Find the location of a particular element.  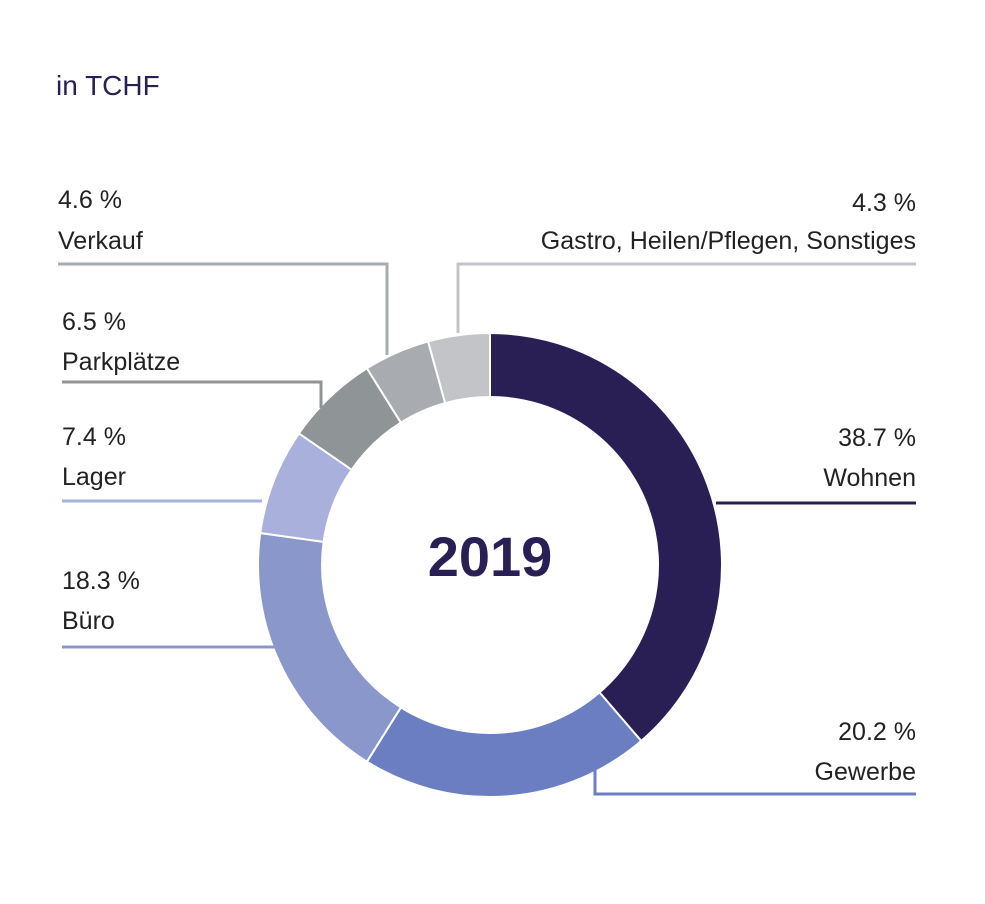

pct-label-buero: 18.3 % is located at coordinates (101, 581).